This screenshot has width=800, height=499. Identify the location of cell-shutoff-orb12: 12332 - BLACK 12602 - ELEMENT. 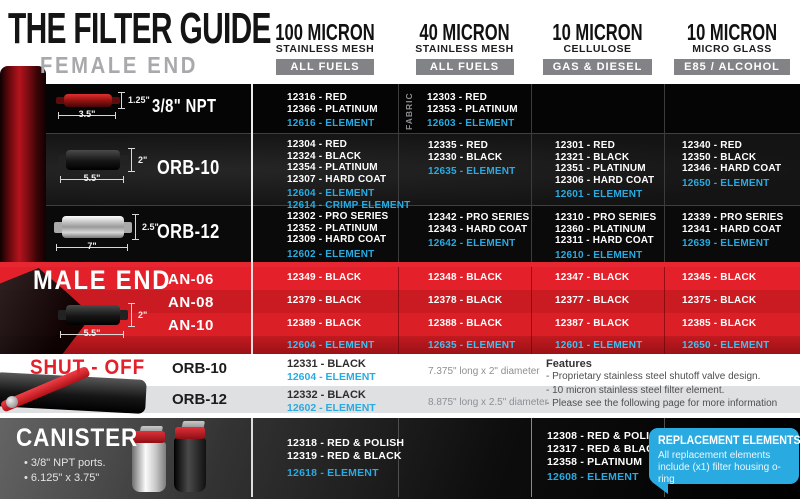
(331, 401).